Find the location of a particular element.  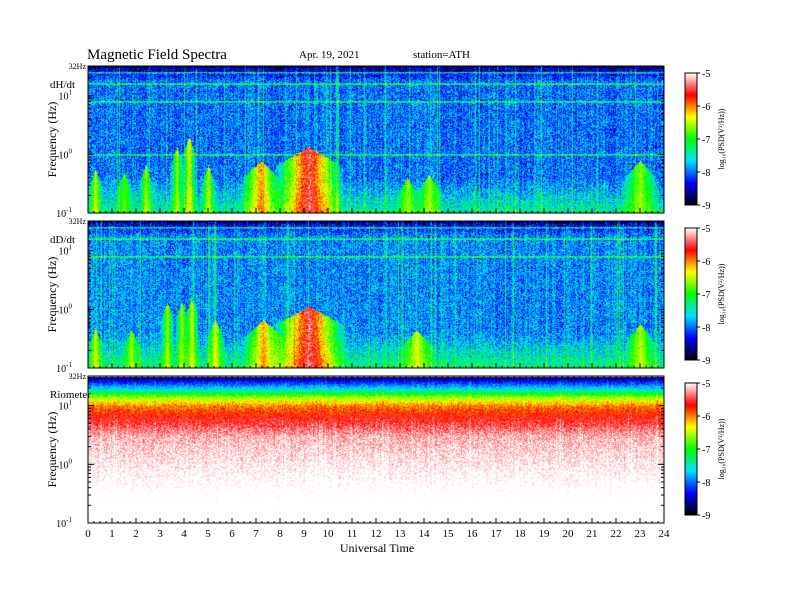

x-tick-label: 20 is located at coordinates (569, 534).